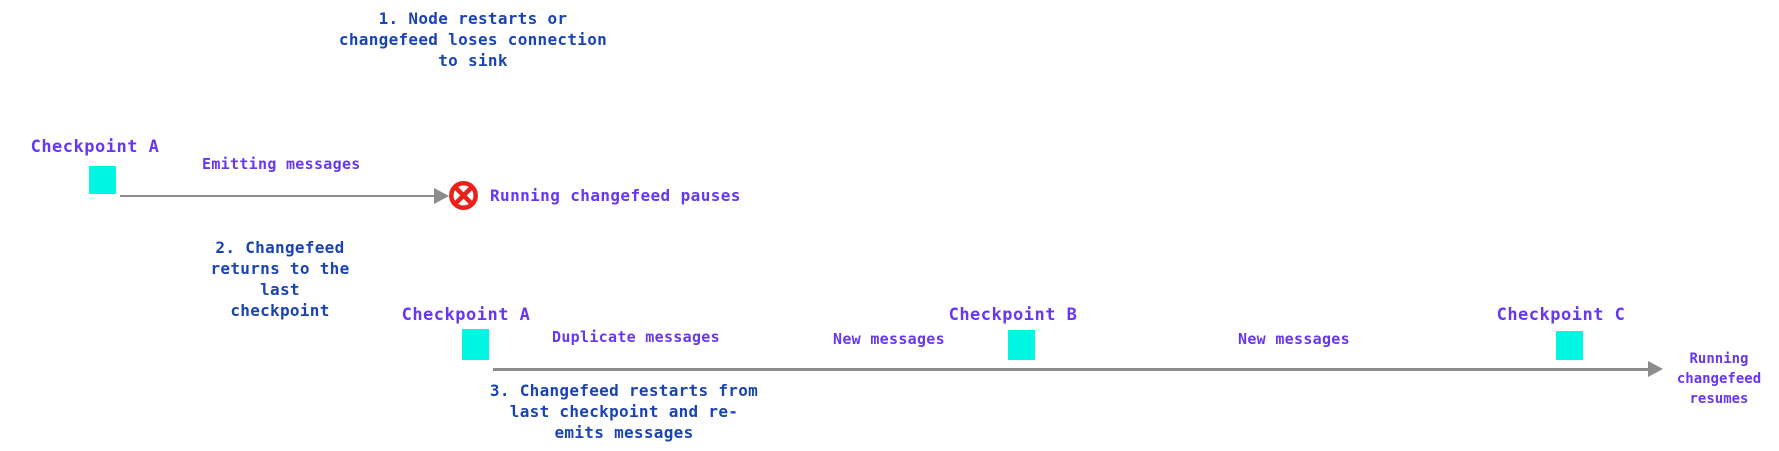 The image size is (1779, 451). What do you see at coordinates (463, 195) in the screenshot?
I see `changefeed-paused-icon` at bounding box center [463, 195].